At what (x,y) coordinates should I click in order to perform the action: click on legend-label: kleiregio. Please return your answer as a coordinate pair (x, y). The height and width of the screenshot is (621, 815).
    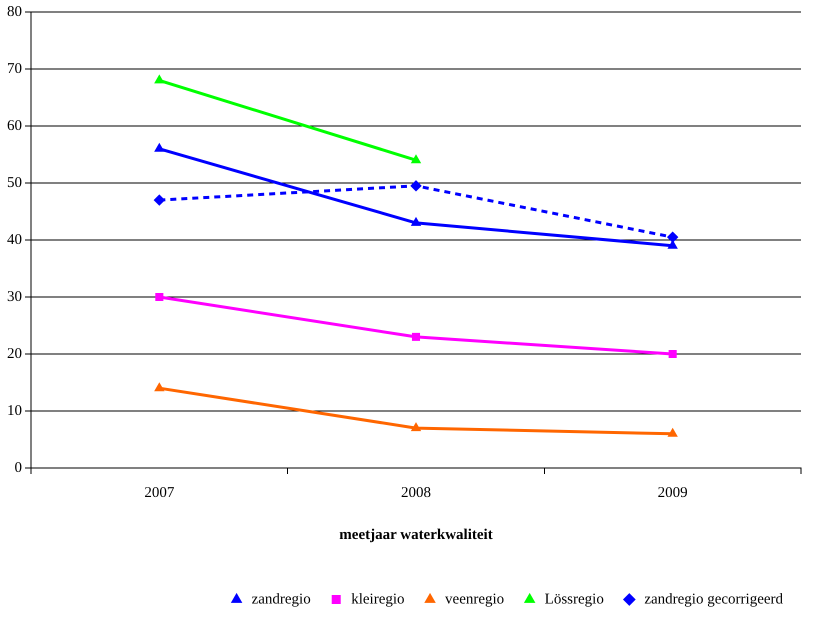
    Looking at the image, I should click on (378, 599).